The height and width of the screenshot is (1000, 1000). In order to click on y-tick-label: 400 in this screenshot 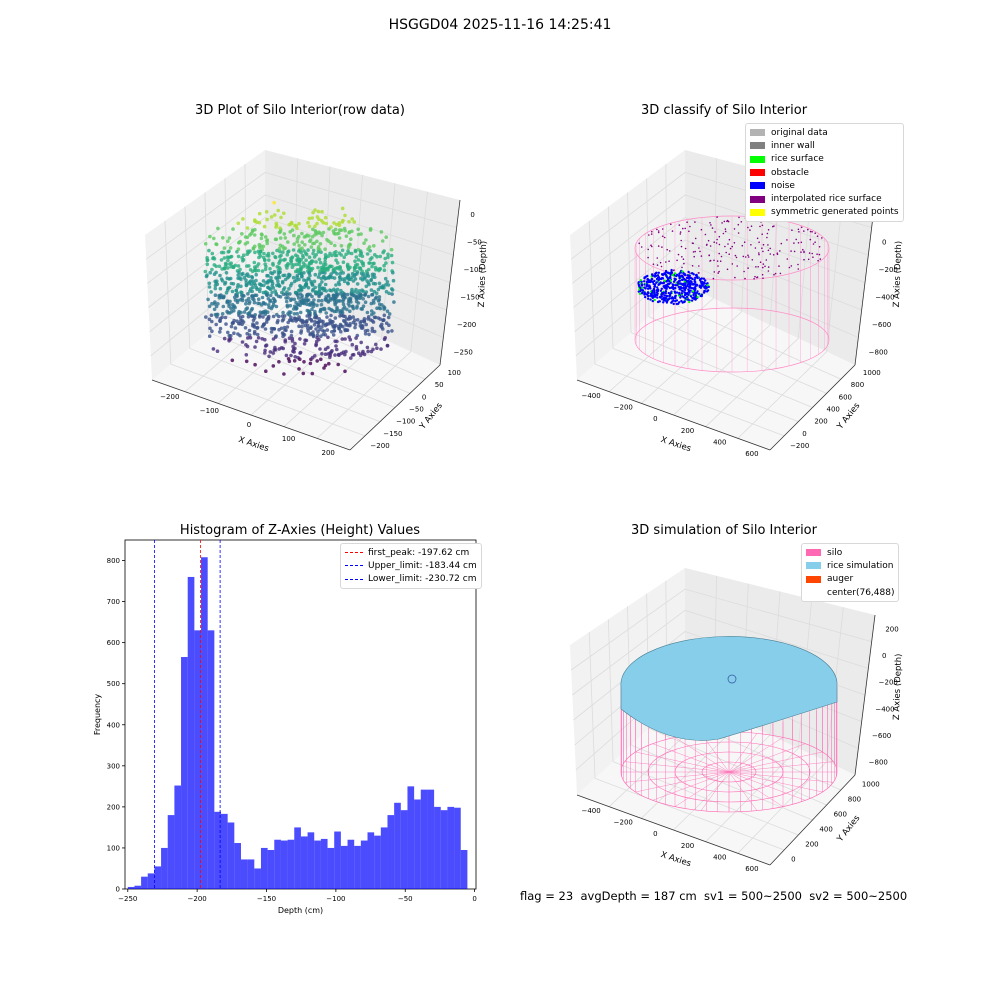, I will do `click(833, 410)`.